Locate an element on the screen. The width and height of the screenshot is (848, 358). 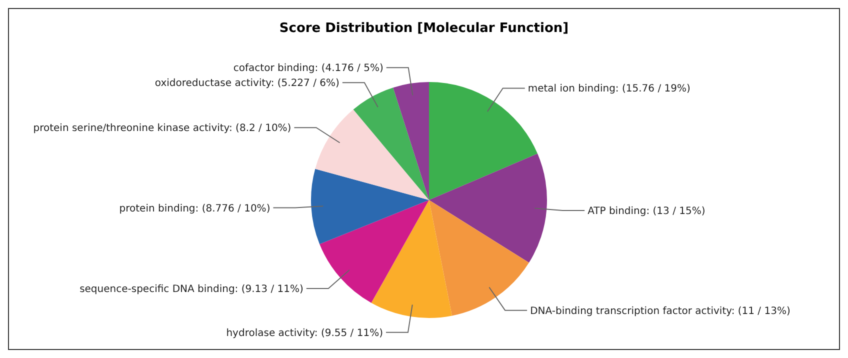
slice-label: DNA-binding transcription factor activity: (11 / 13%) is located at coordinates (660, 311).